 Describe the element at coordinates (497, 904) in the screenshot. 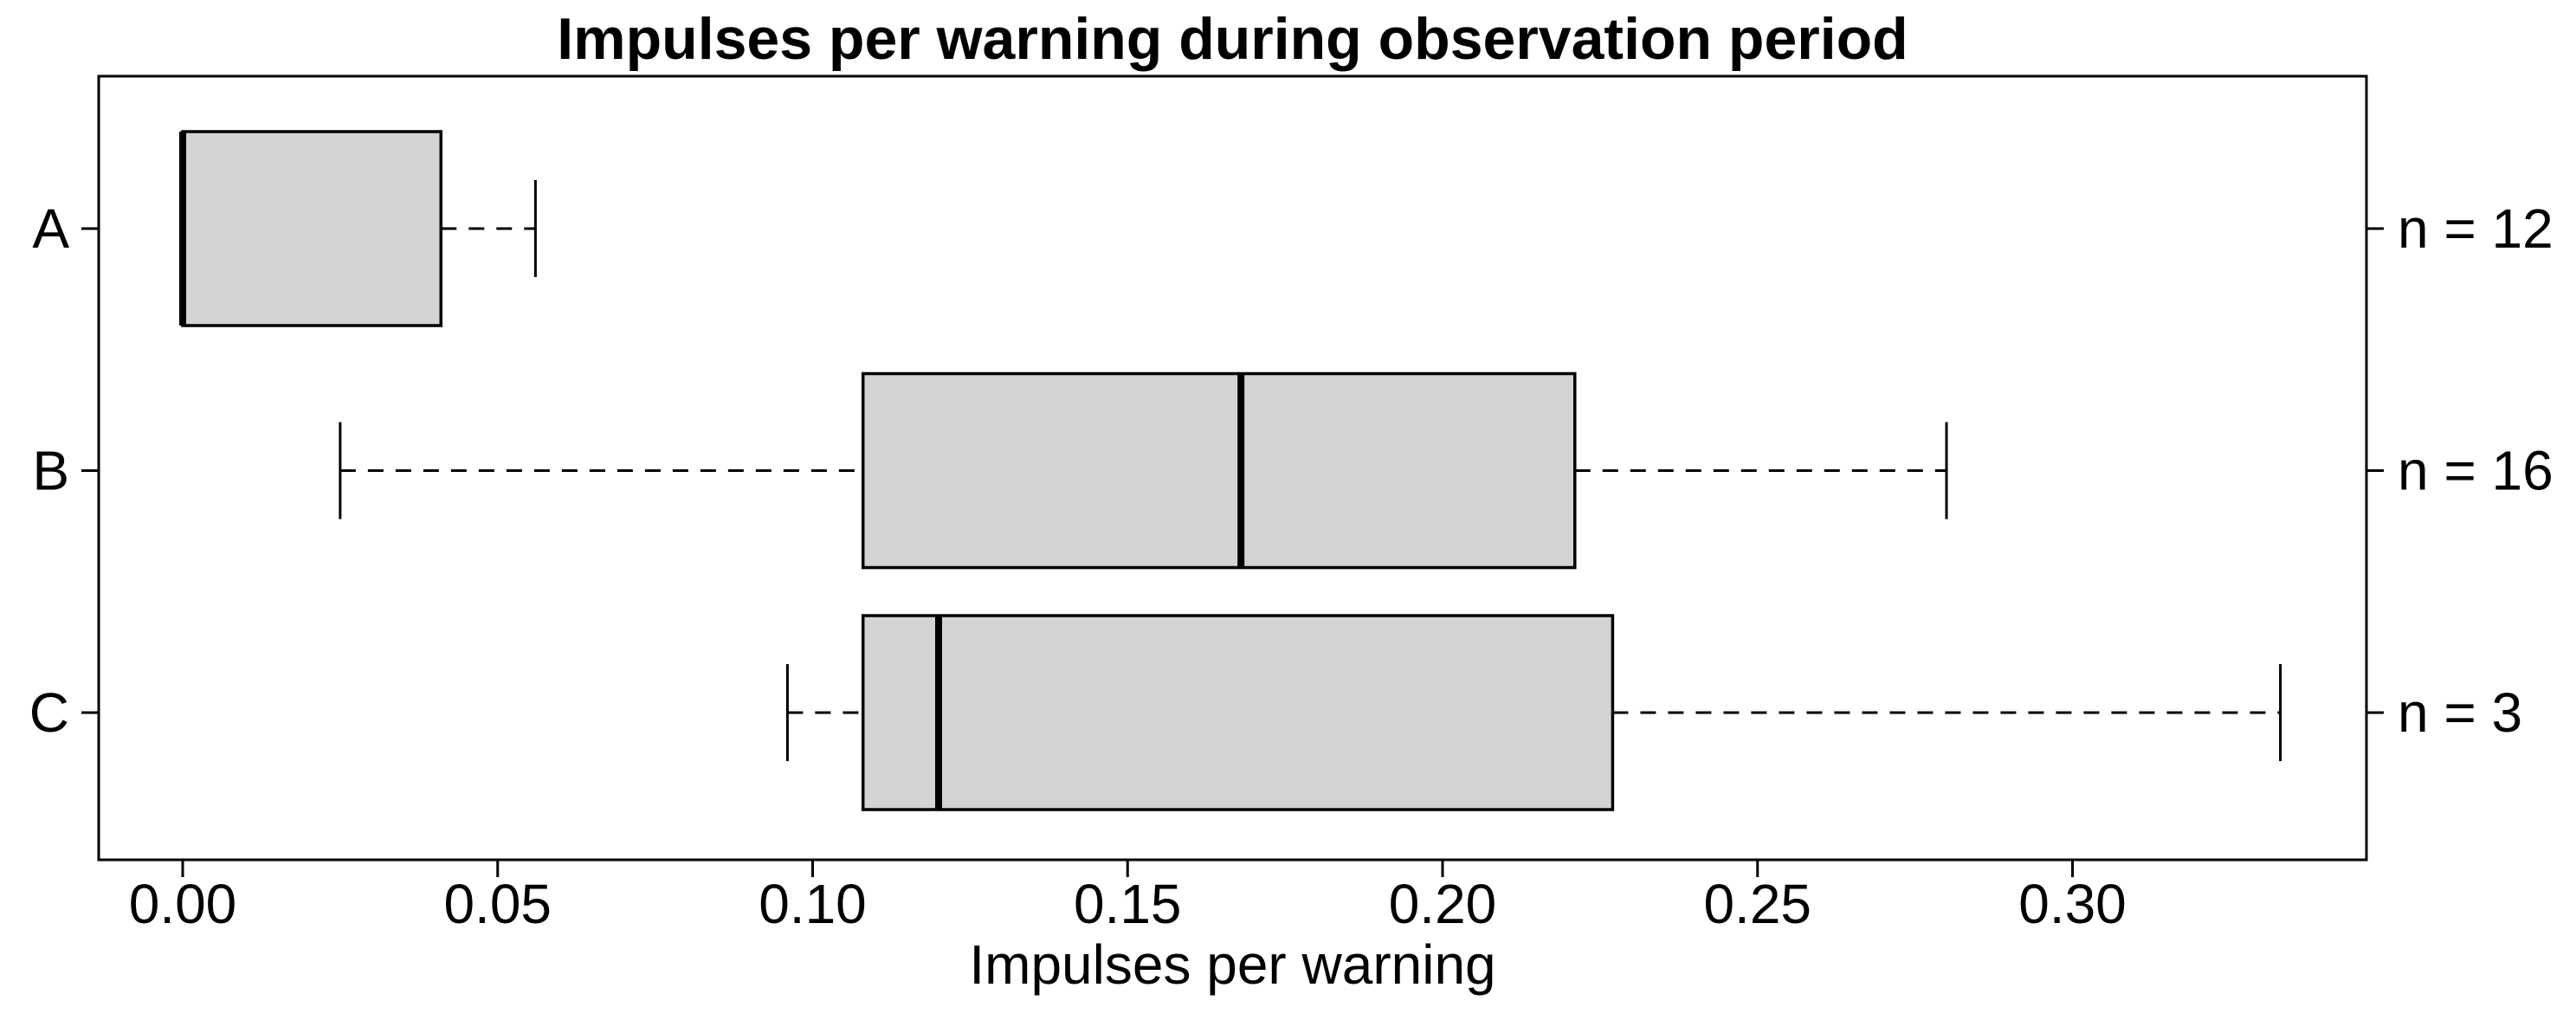

I see `x-tick-label: 0.05` at that location.